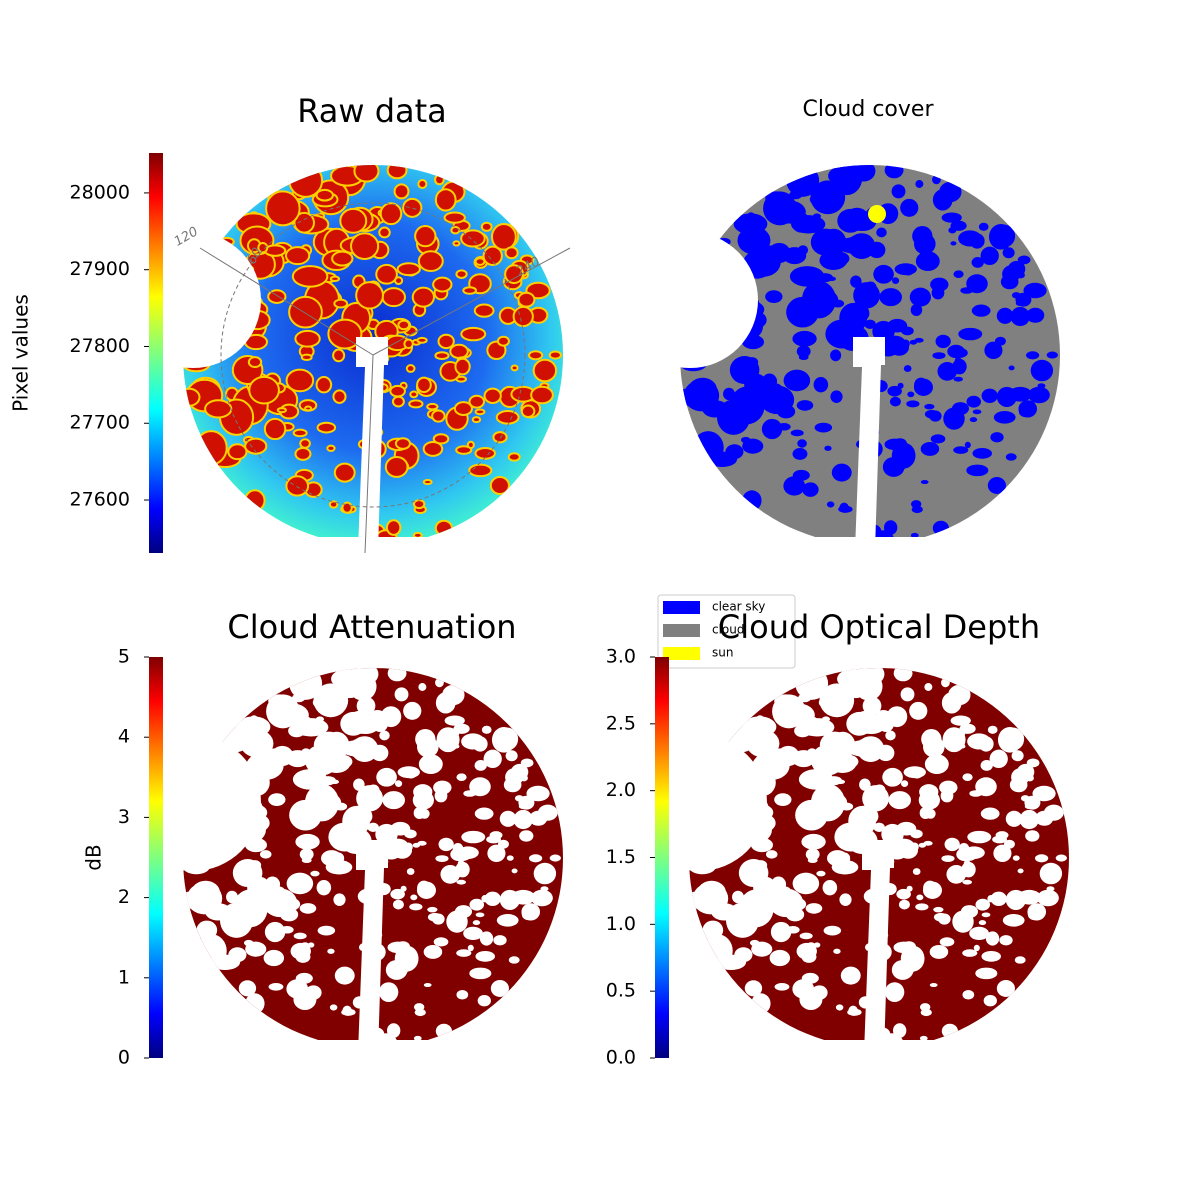  What do you see at coordinates (254, 256) in the screenshot?
I see `polar-label: 60` at bounding box center [254, 256].